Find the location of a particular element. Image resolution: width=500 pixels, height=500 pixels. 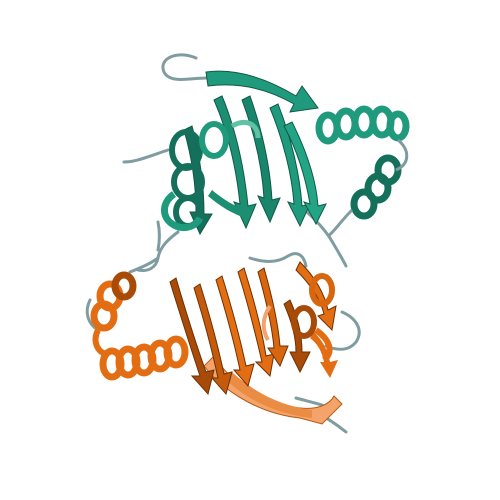

chain-b-helix-left is located at coordinates (144, 358).